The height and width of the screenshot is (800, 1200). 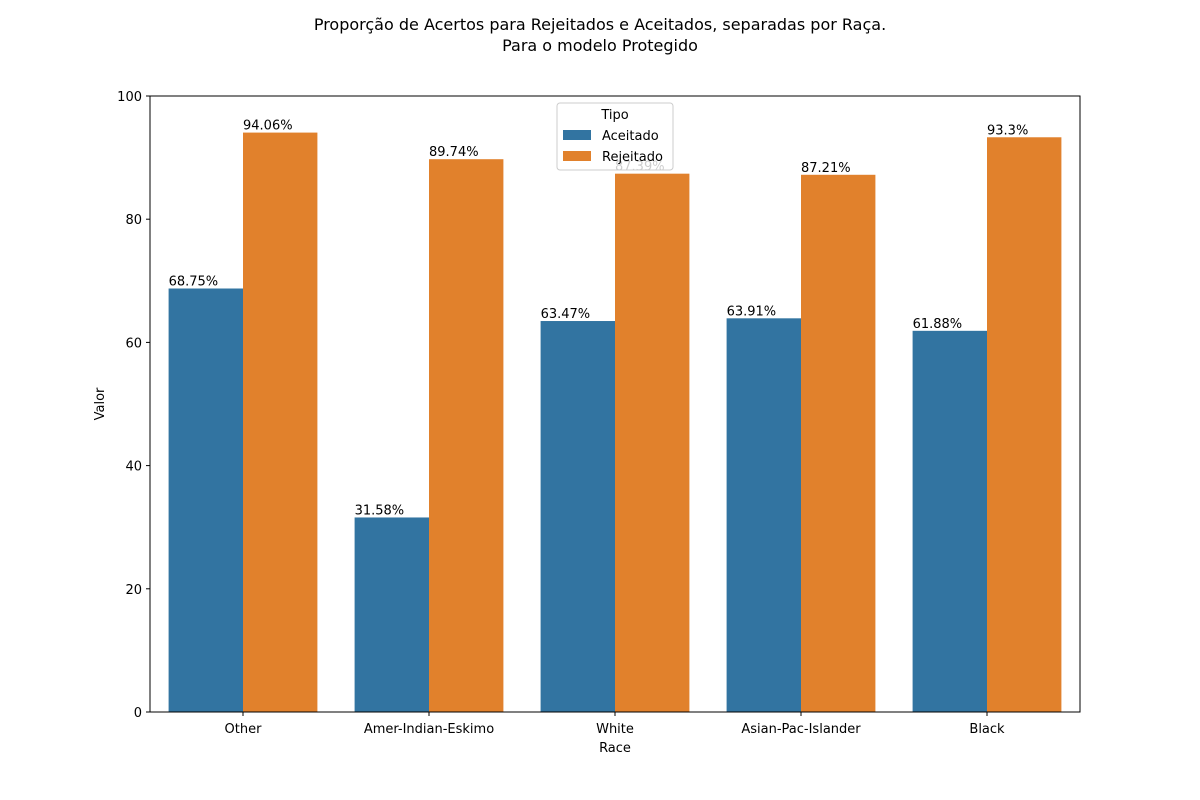 What do you see at coordinates (630, 136) in the screenshot?
I see `legend-label-aceitado: Aceitado` at bounding box center [630, 136].